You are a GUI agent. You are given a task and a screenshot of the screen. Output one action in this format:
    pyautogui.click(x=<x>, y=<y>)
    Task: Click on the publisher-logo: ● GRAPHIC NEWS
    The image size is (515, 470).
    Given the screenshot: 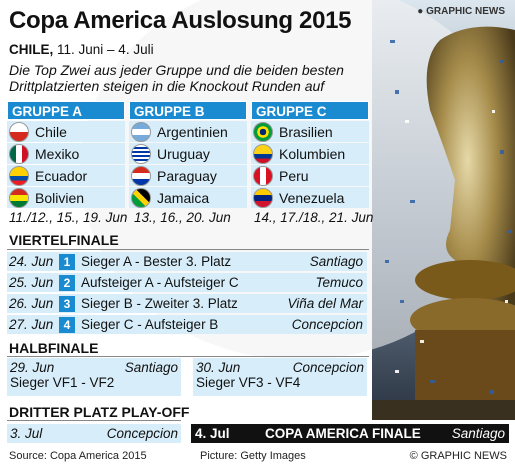 What is the action you would take?
    pyautogui.click(x=461, y=11)
    